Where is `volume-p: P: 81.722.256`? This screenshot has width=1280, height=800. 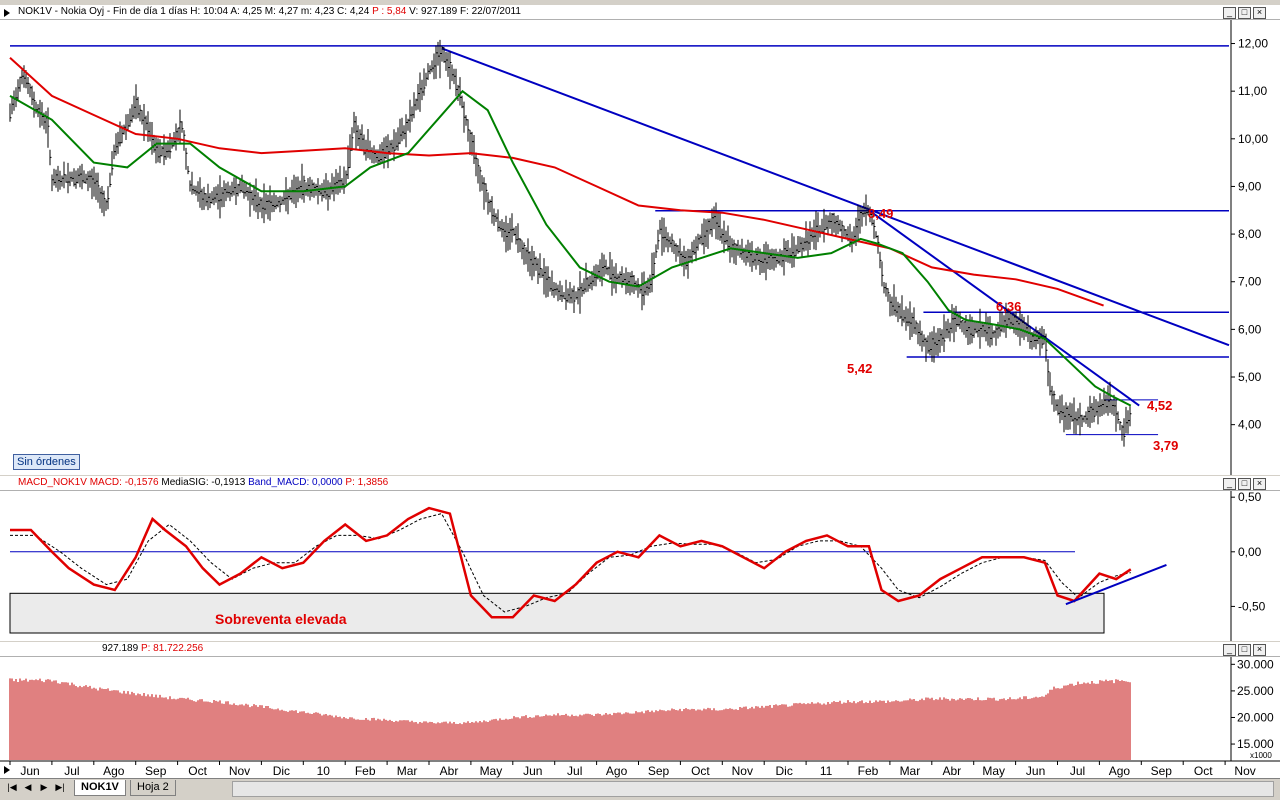
volume-p: P: 81.722.256 is located at coordinates (172, 648).